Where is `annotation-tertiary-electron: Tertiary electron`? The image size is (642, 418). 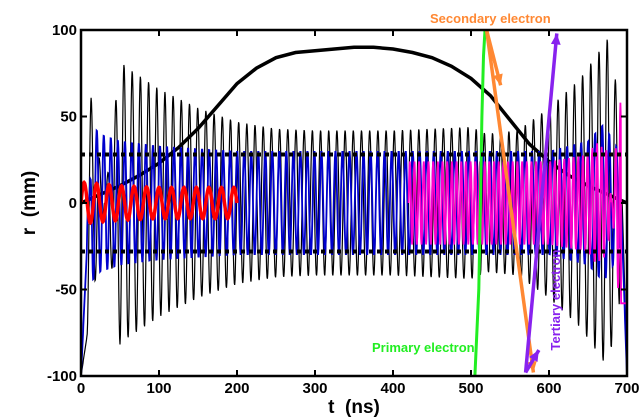
annotation-tertiary-electron: Tertiary electron is located at coordinates (555, 299).